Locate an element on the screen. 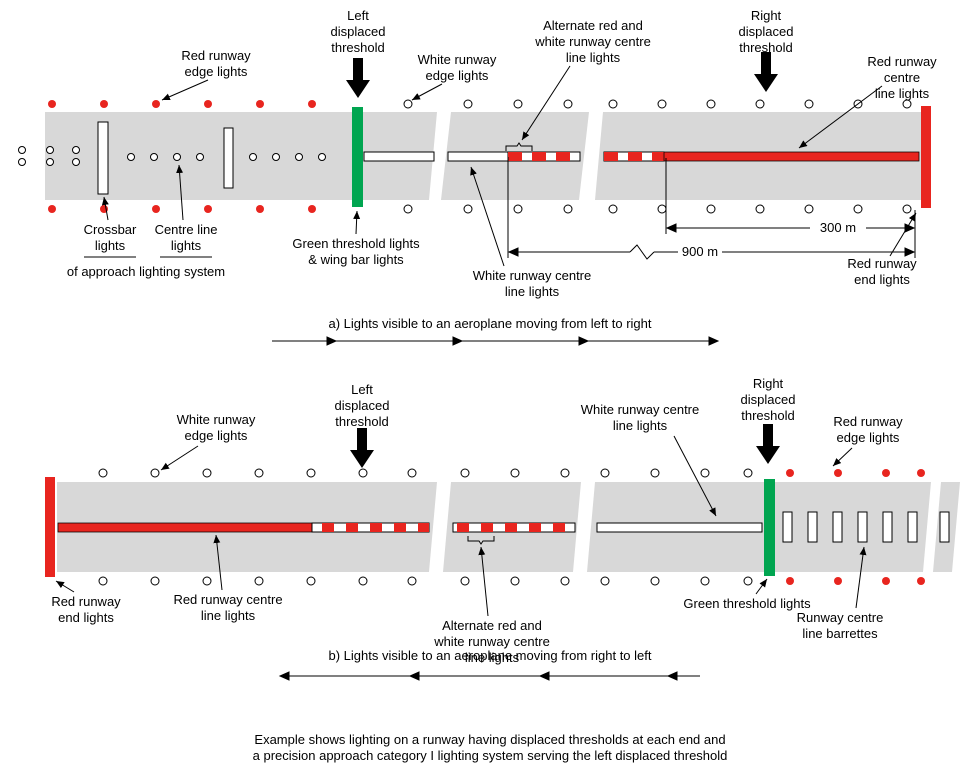 The width and height of the screenshot is (980, 775). label-green-threshold-a: Green threshold lights & wing bar lights is located at coordinates (356, 251).